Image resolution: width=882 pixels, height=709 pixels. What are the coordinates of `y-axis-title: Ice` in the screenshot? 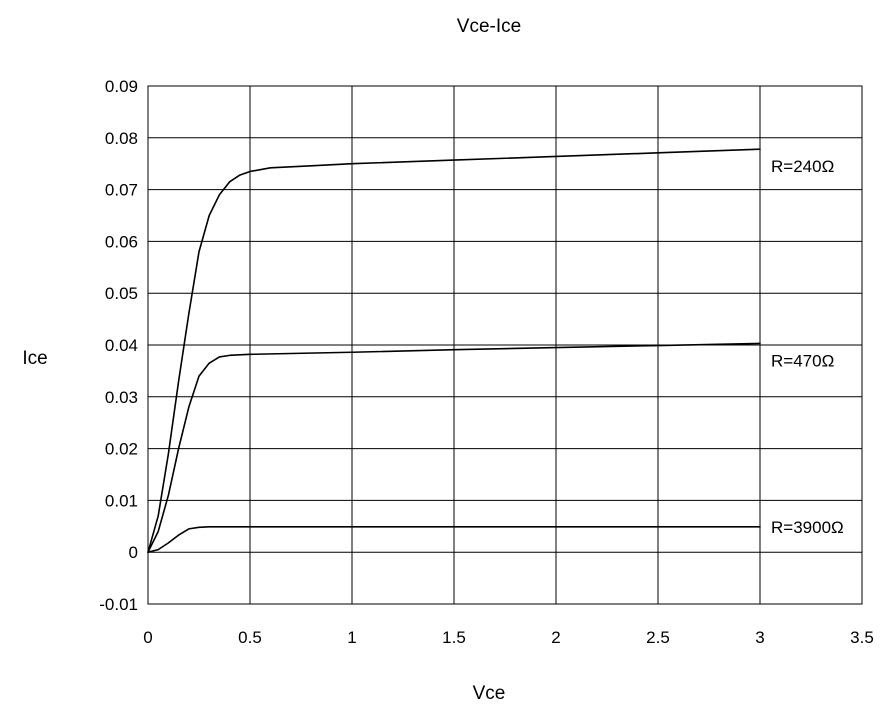 It's located at (34, 358).